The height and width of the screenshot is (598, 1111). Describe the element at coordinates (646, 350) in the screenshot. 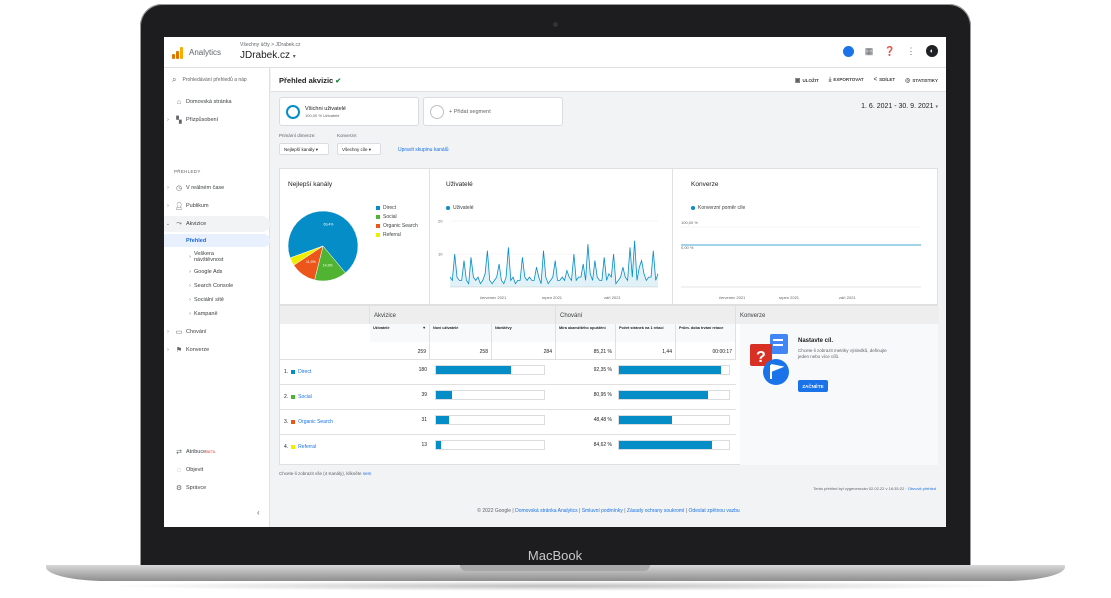

I see `total-pages-per-session: 1,44` at that location.